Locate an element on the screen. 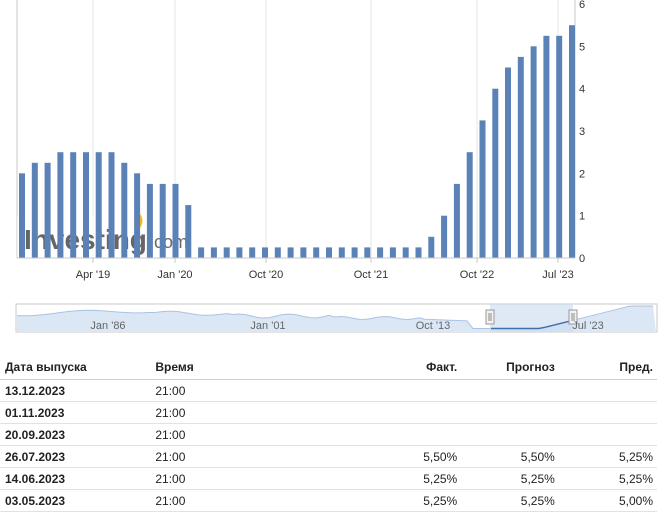 The image size is (667, 522). watermark-suffix: .com is located at coordinates (168, 242).